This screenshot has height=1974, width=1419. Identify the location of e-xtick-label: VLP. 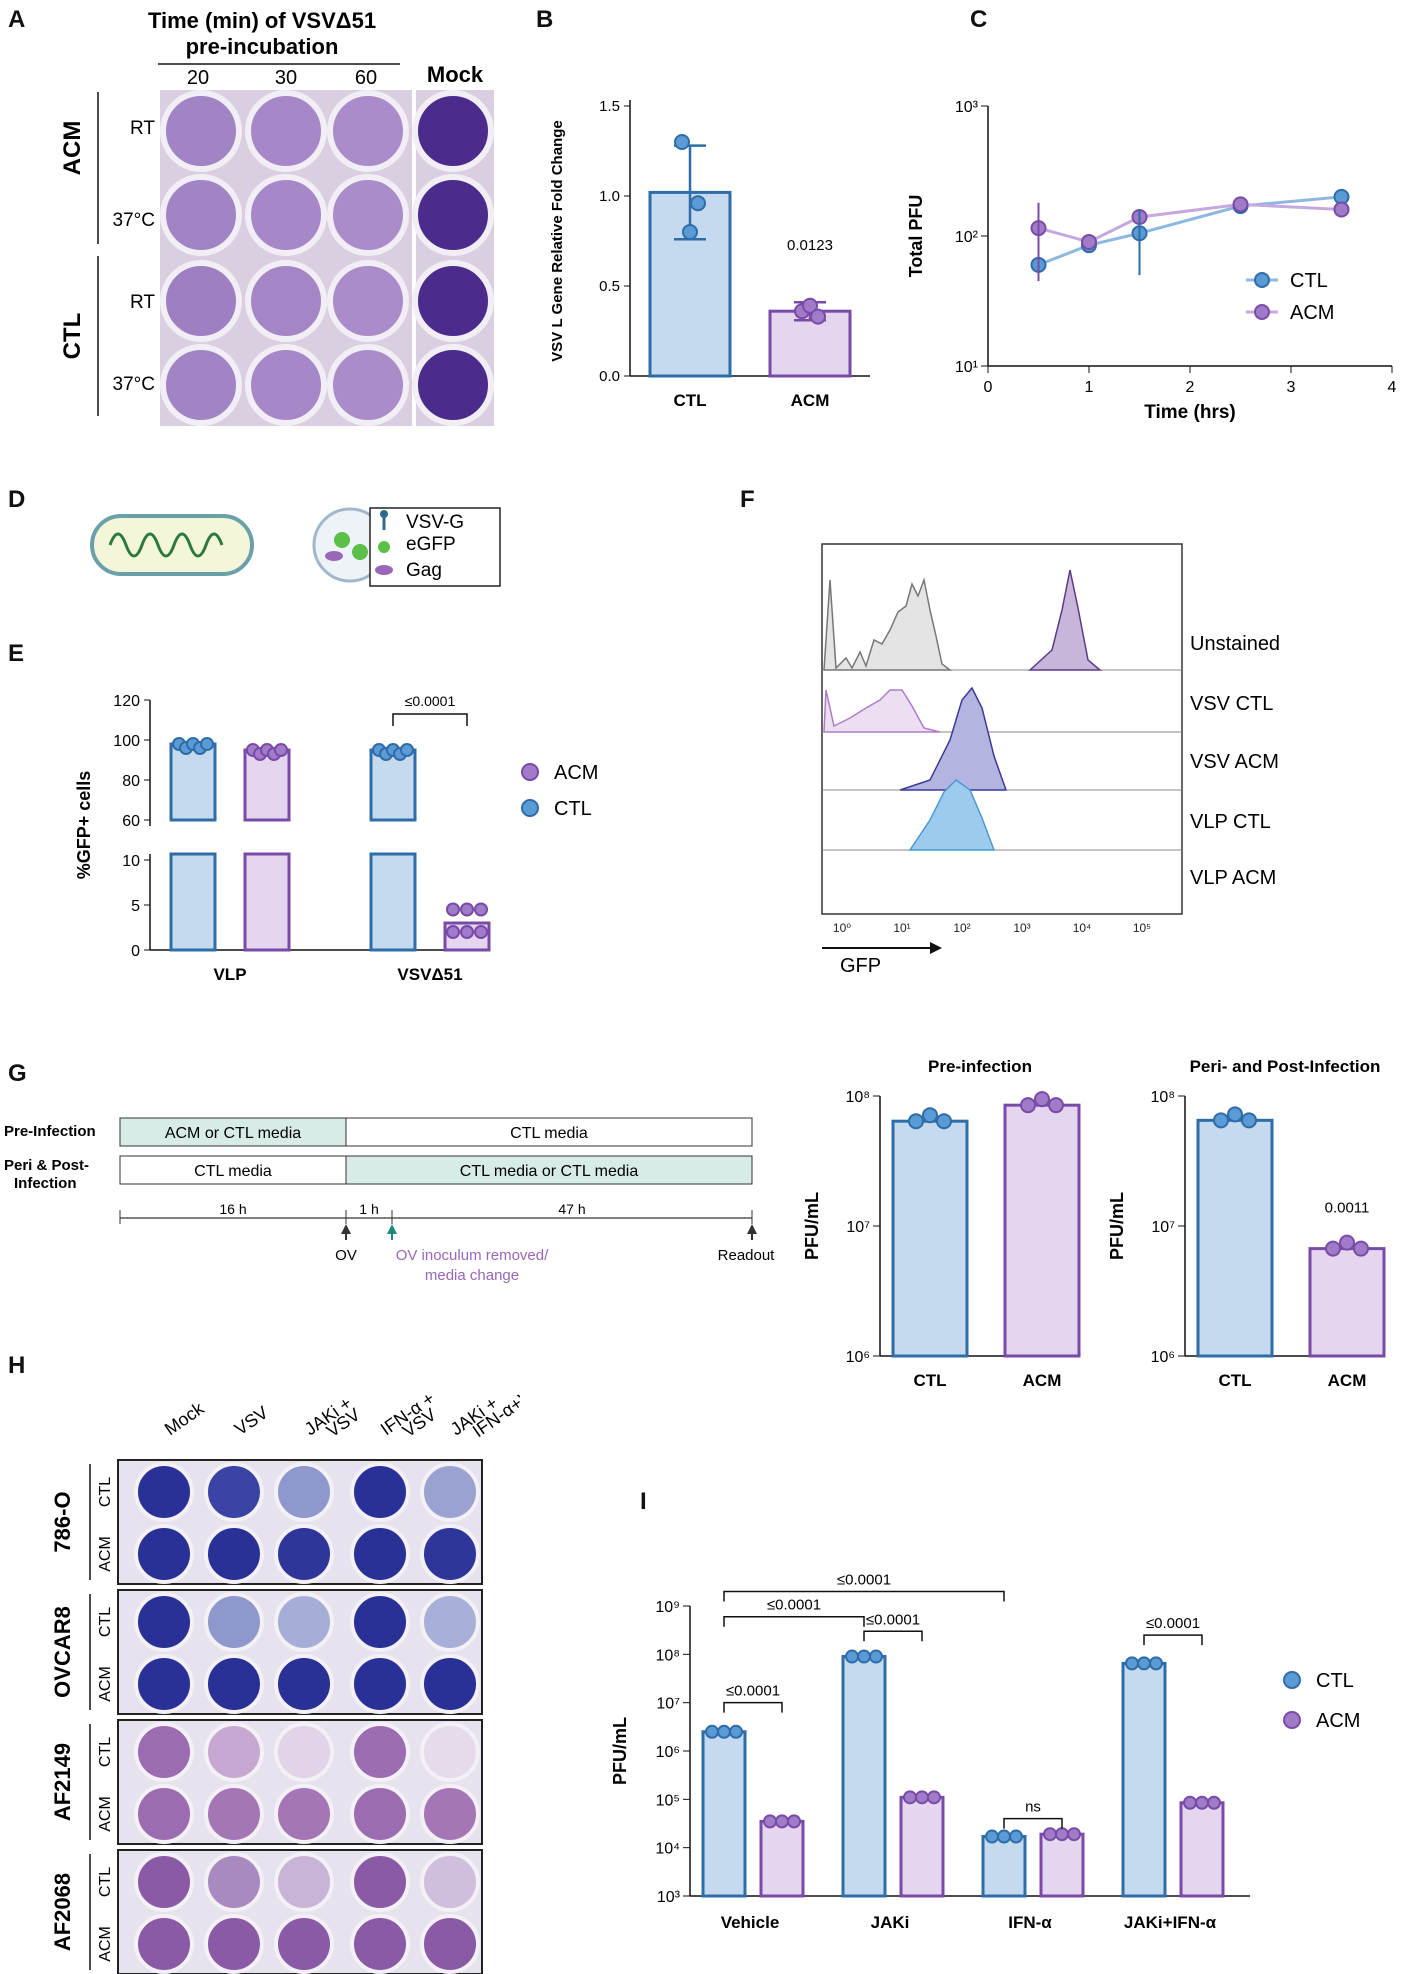
(229, 974).